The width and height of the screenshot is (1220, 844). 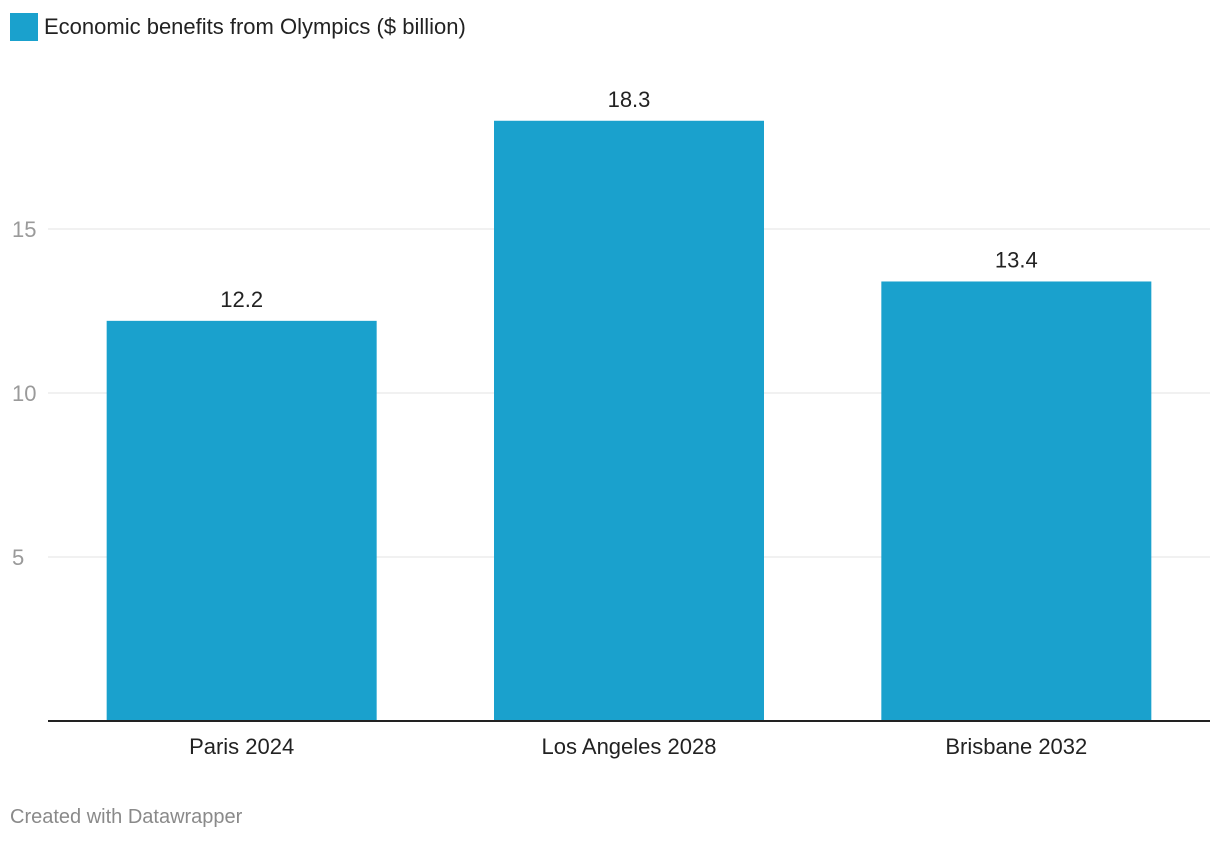 I want to click on bar-value-label-2: 18.3, so click(x=629, y=99).